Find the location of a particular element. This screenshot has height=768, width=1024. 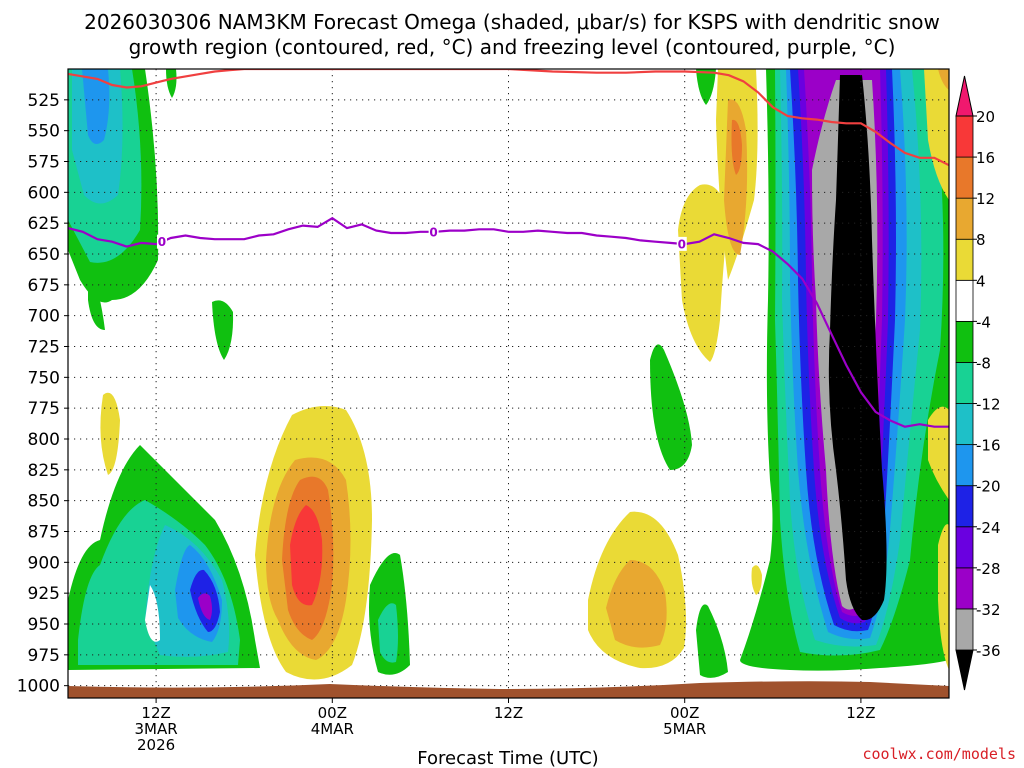

colorbar-arrow-low is located at coordinates (964, 670).